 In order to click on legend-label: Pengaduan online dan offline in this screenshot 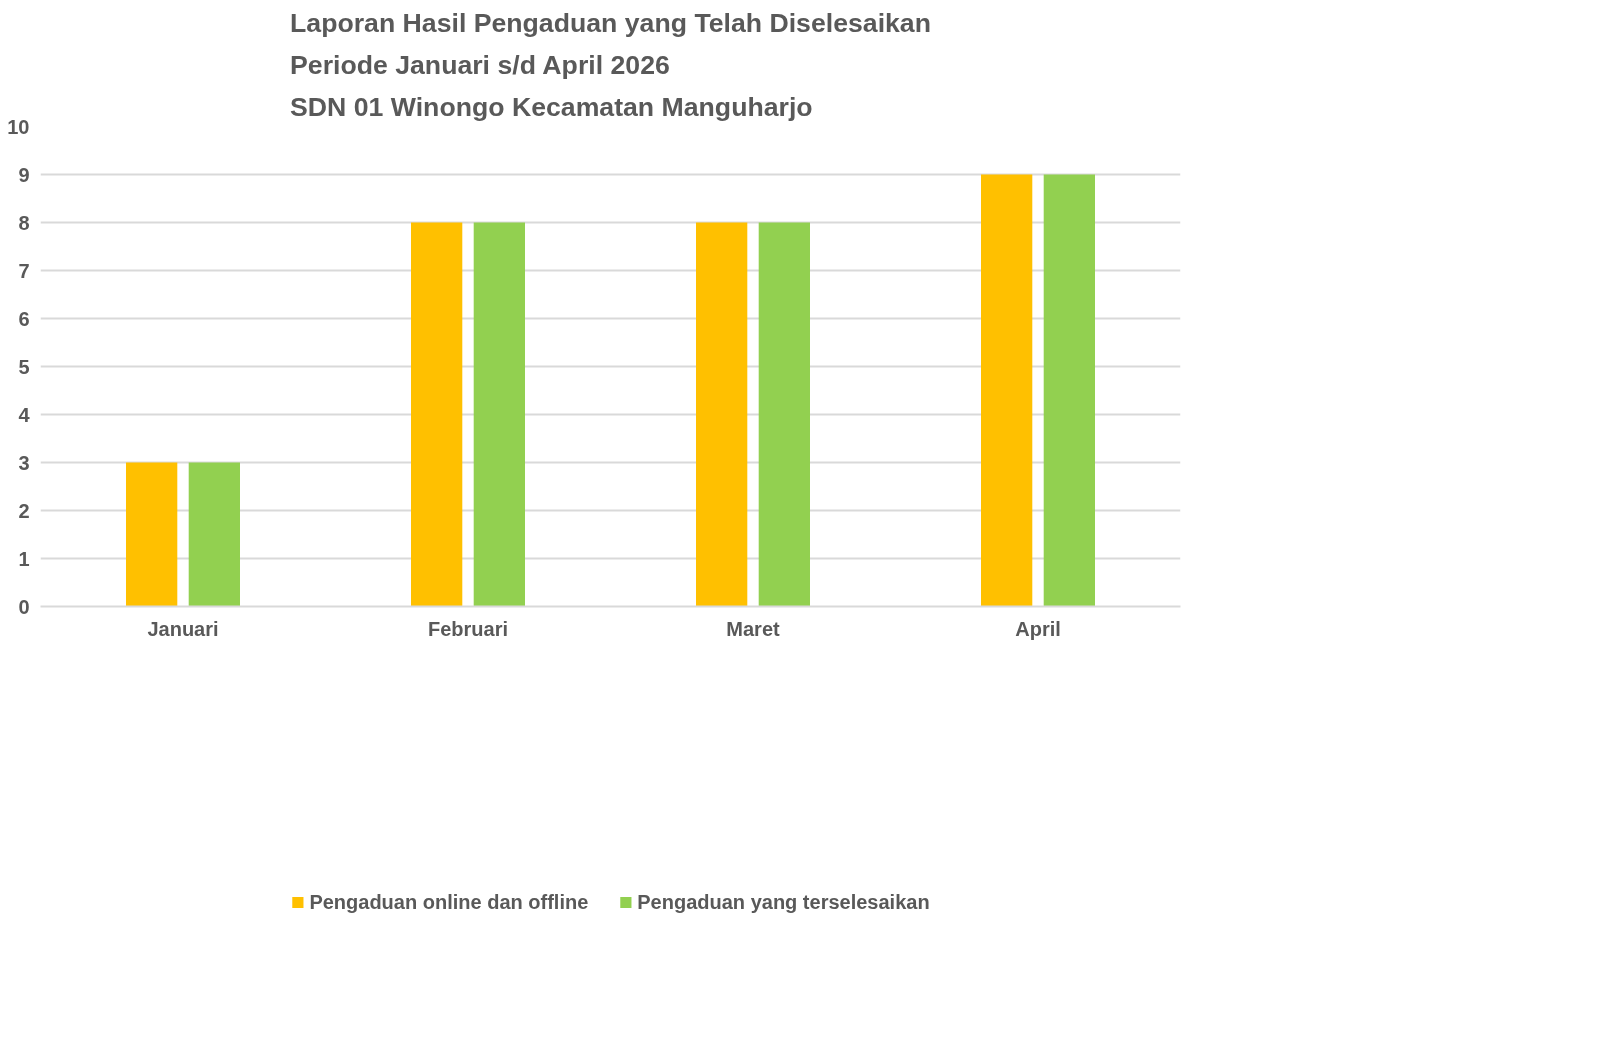, I will do `click(449, 902)`.